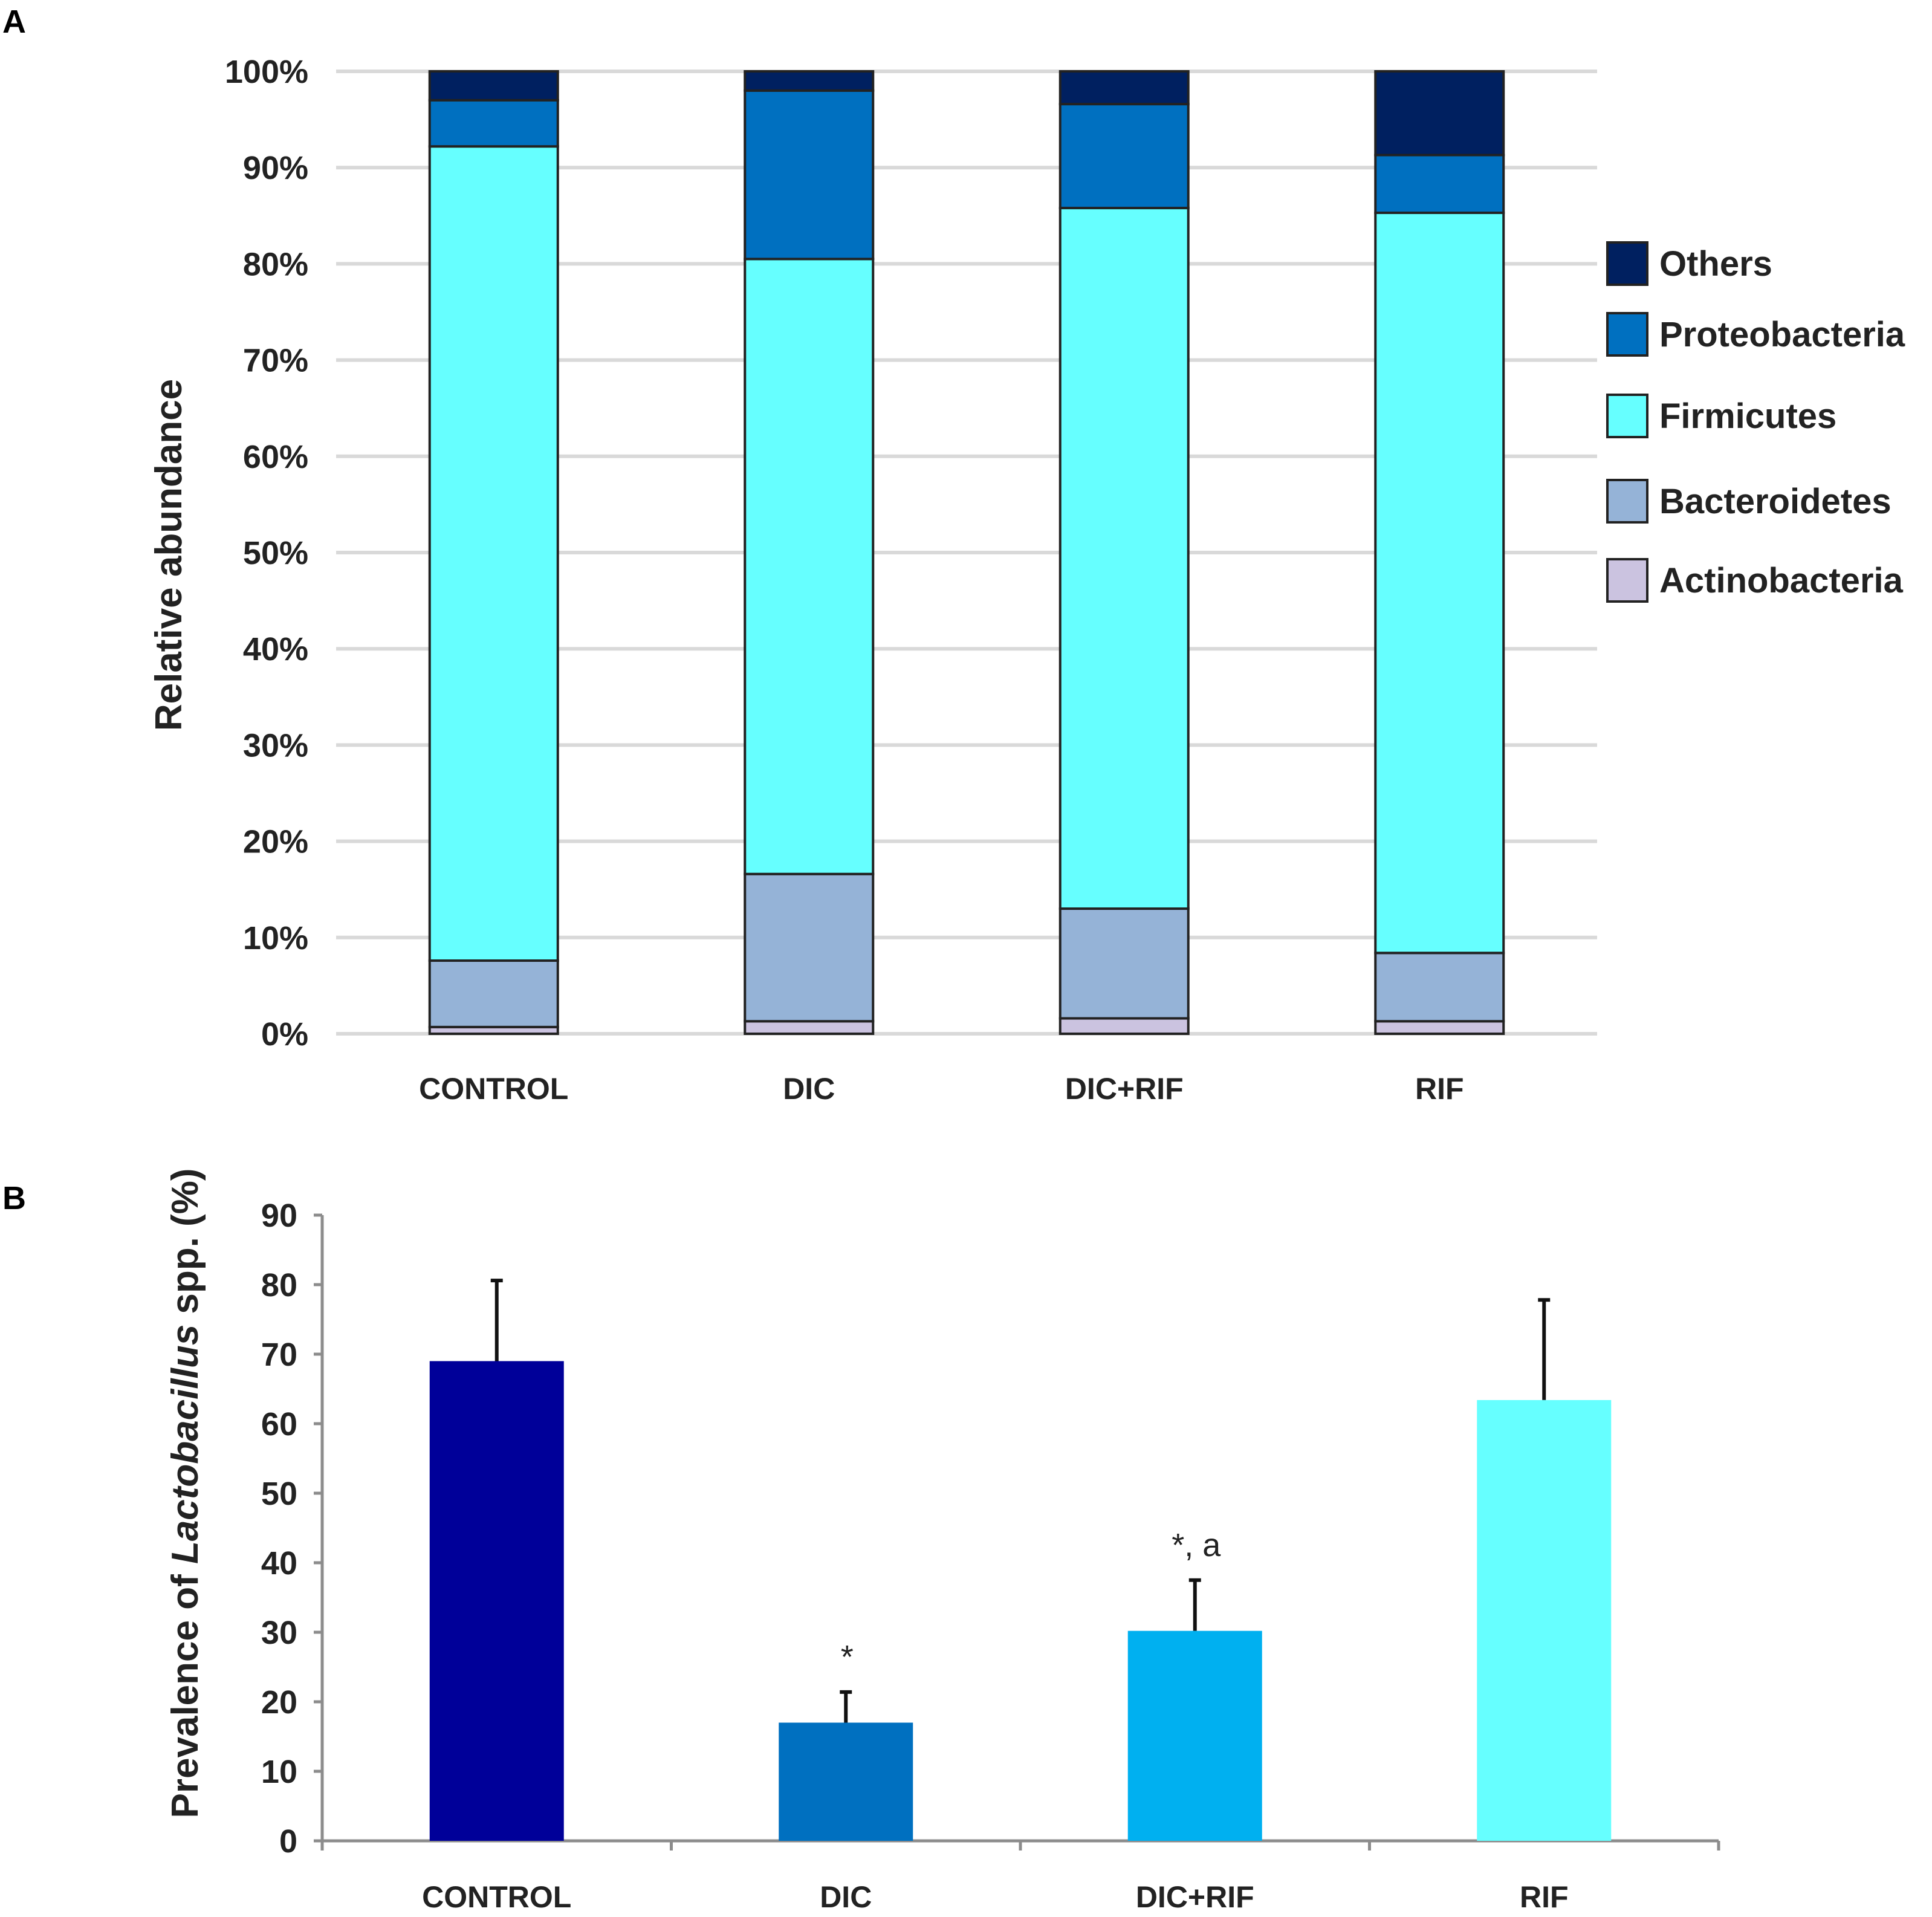 The image size is (1932, 1917). Describe the element at coordinates (279, 1355) in the screenshot. I see `y-tick-label: 70` at that location.